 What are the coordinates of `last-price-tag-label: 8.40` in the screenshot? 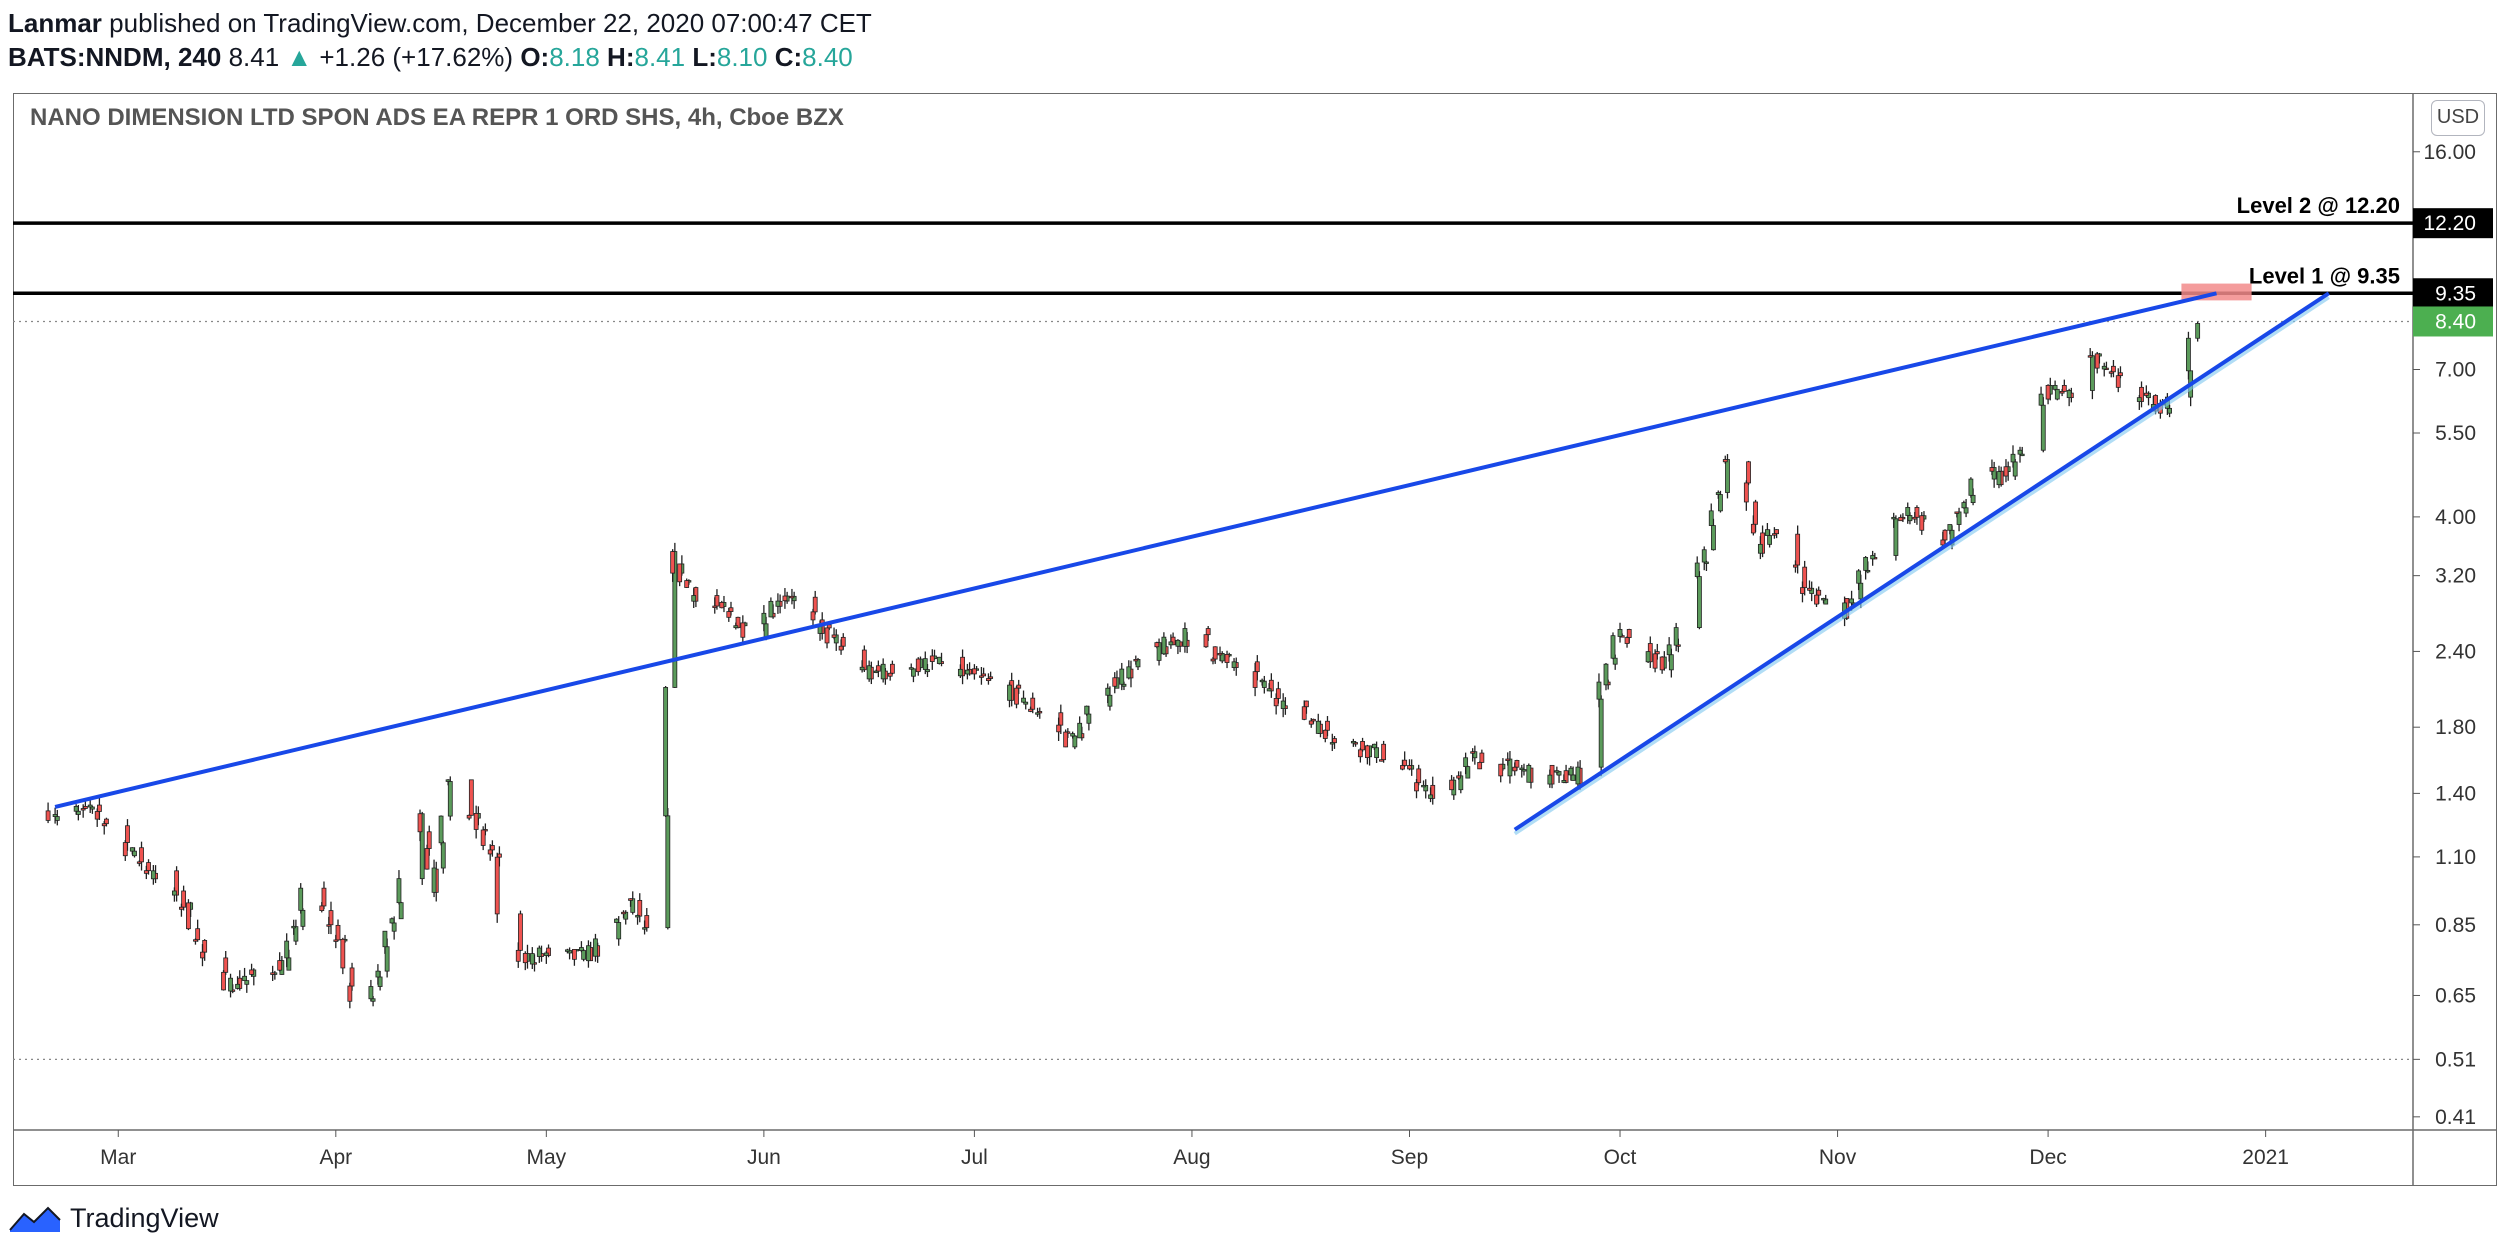 It's located at (2455, 321).